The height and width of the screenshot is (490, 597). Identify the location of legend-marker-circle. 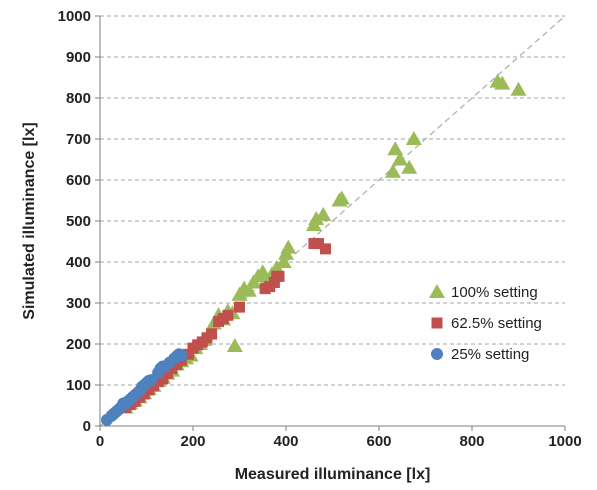
(437, 354).